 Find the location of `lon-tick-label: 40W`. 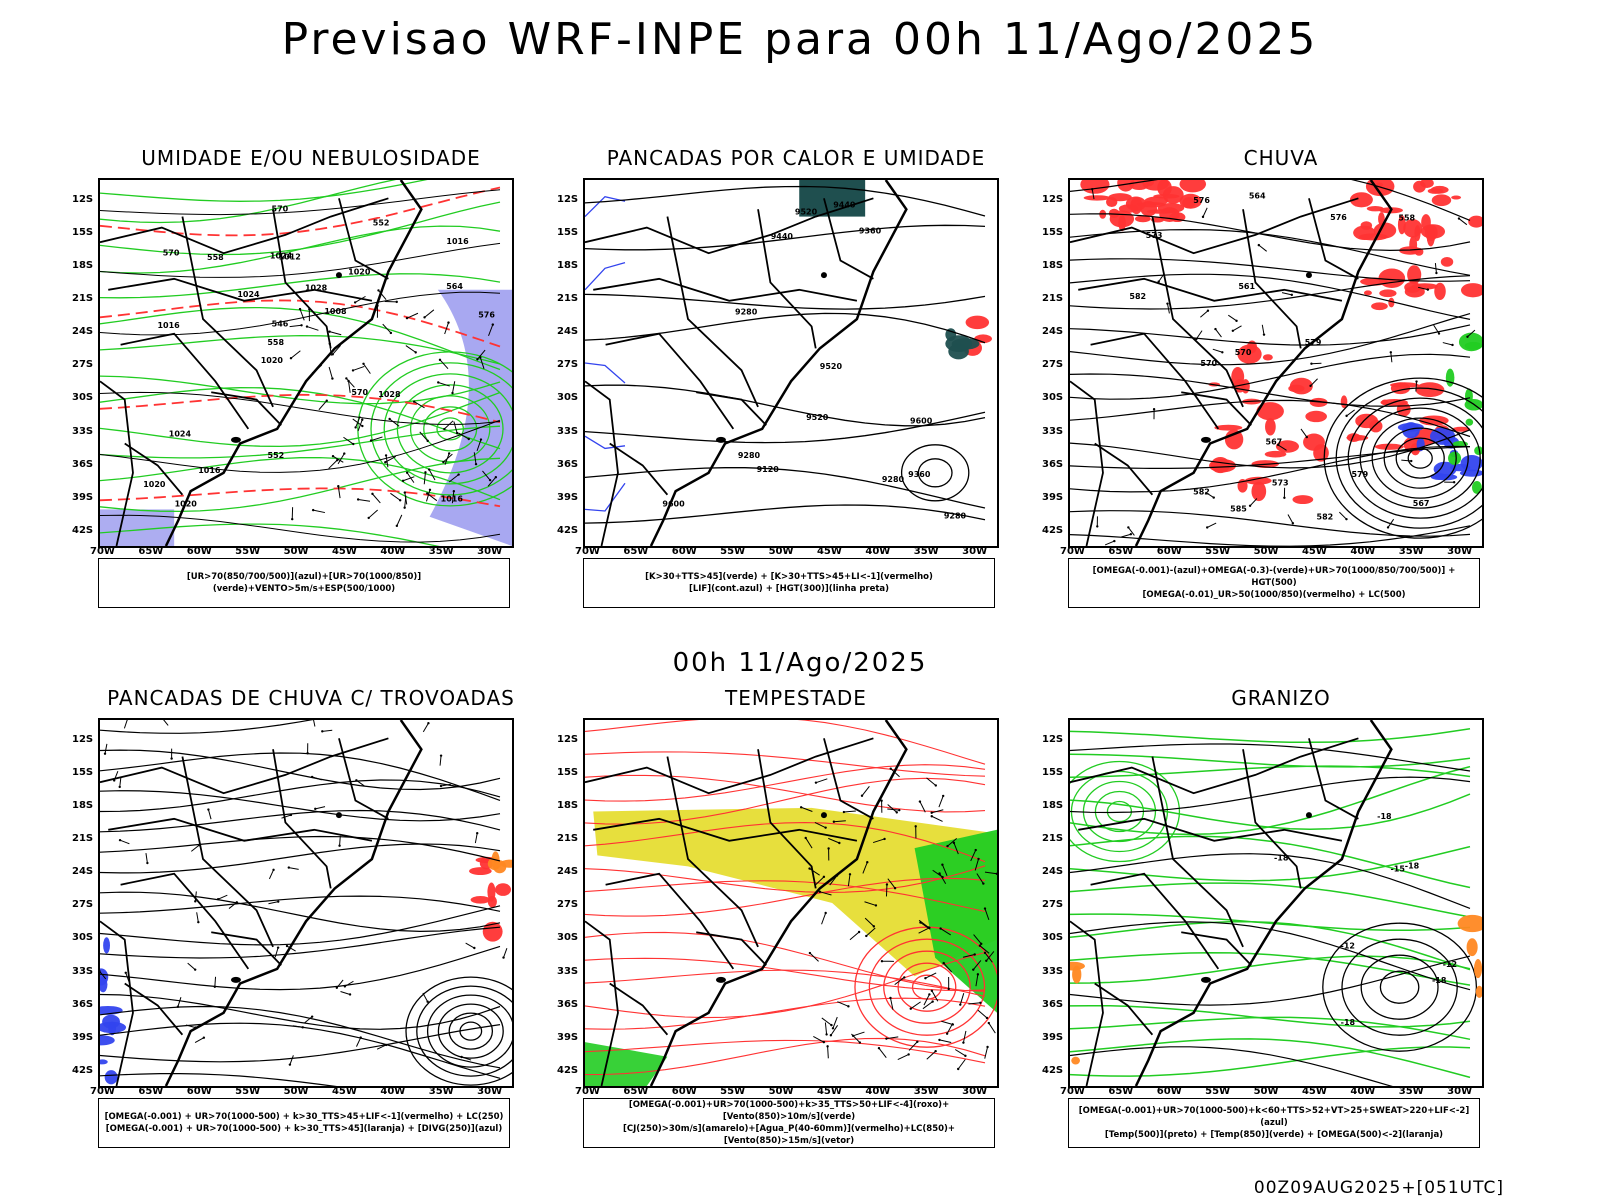

lon-tick-label: 40W is located at coordinates (1363, 551).